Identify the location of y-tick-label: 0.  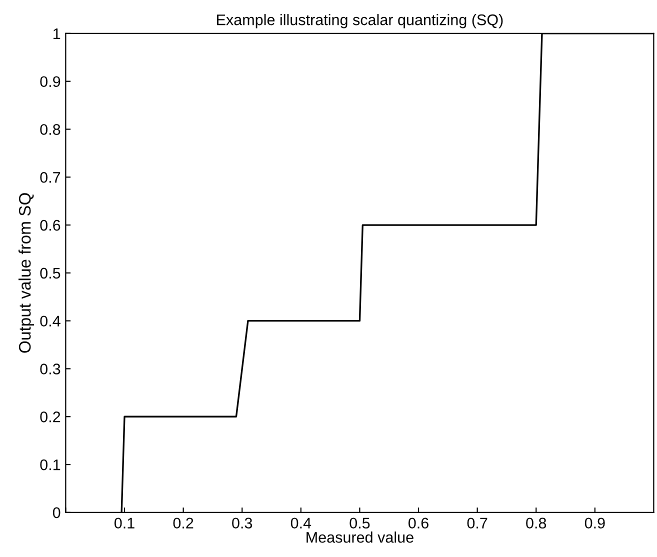
(56, 512).